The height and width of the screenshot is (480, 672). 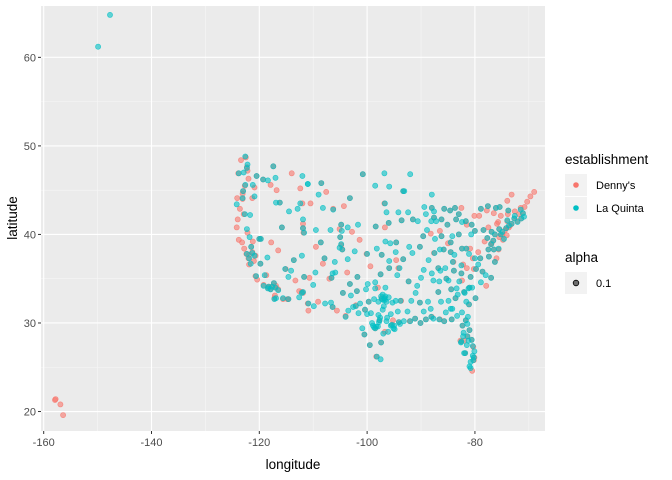 What do you see at coordinates (620, 209) in the screenshot?
I see `legend-label: La Quinta` at bounding box center [620, 209].